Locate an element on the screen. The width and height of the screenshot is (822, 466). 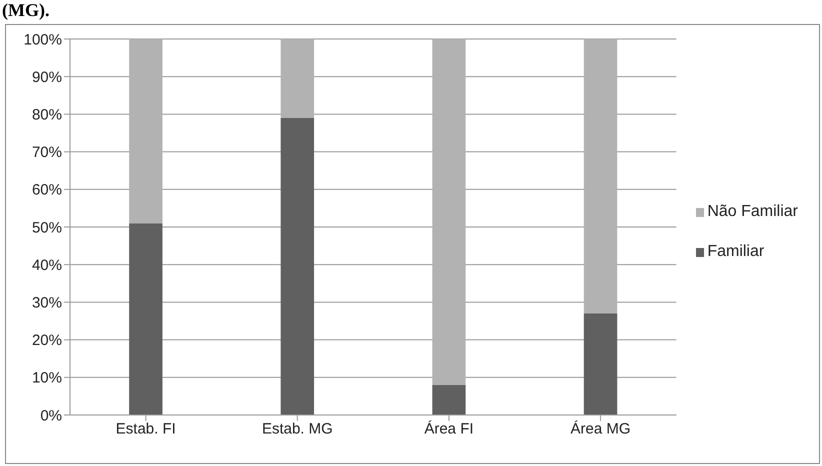
y-tick-label: 50% is located at coordinates (47, 227).